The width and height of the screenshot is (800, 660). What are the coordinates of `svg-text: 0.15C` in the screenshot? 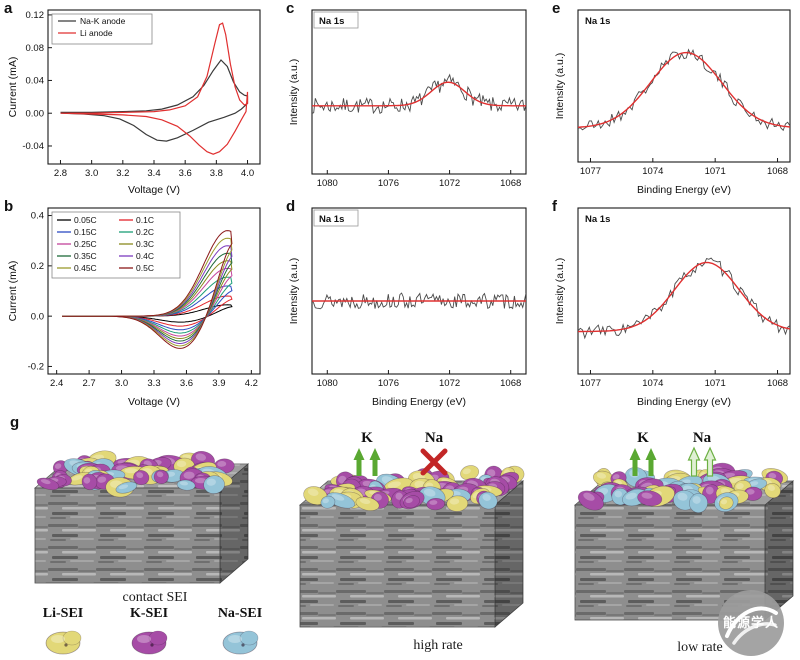 It's located at (85, 232).